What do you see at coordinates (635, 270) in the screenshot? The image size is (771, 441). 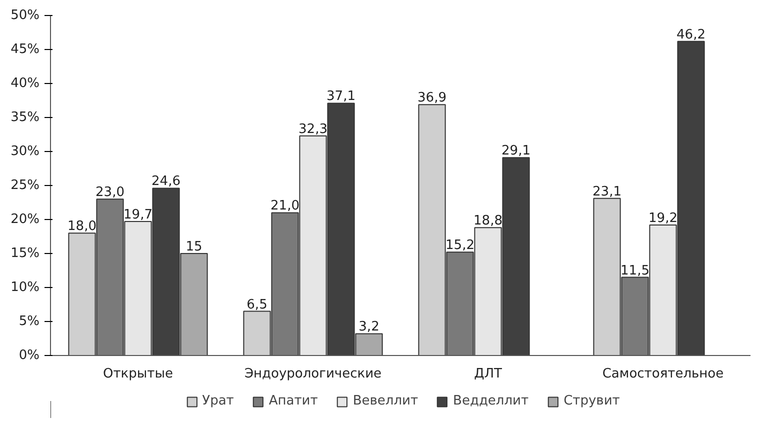 I see `data-label: 11,5` at bounding box center [635, 270].